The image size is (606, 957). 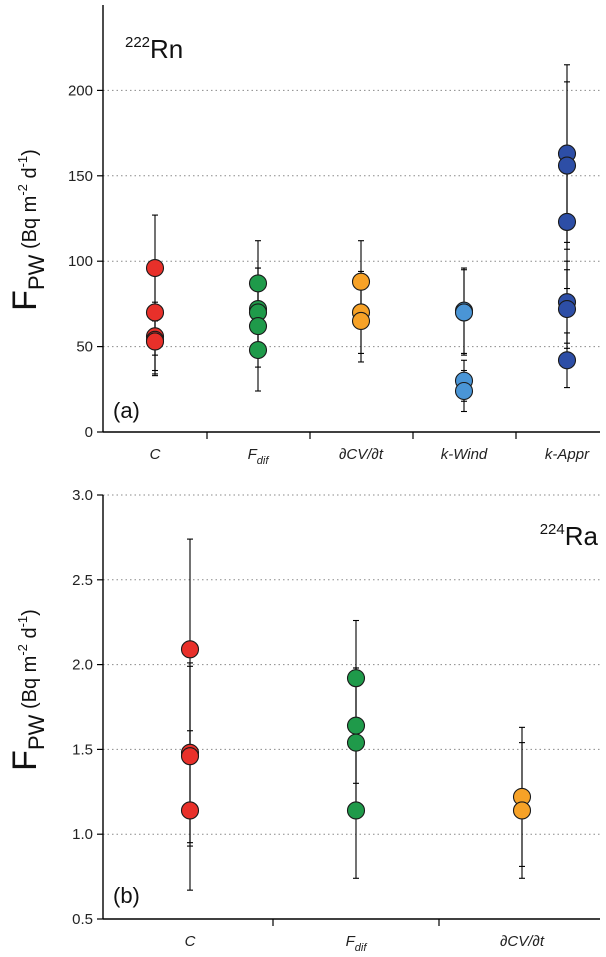 What do you see at coordinates (166, 49) in the screenshot?
I see `isotope-element: Rn` at bounding box center [166, 49].